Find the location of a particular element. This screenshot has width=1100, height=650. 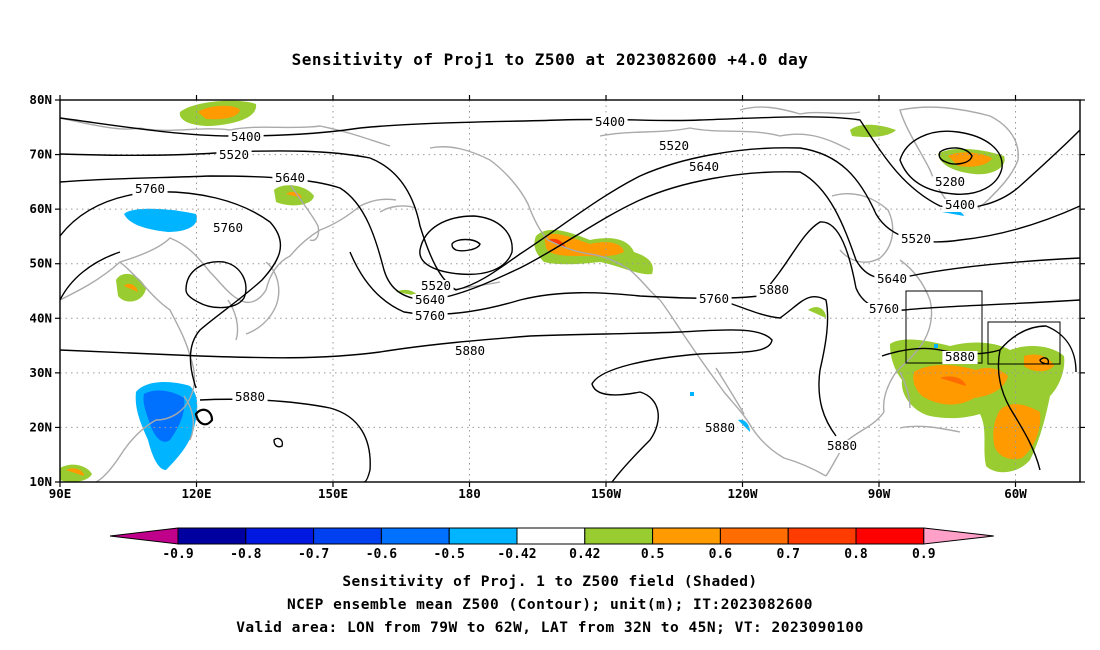

verification-area-box is located at coordinates (1024, 343).